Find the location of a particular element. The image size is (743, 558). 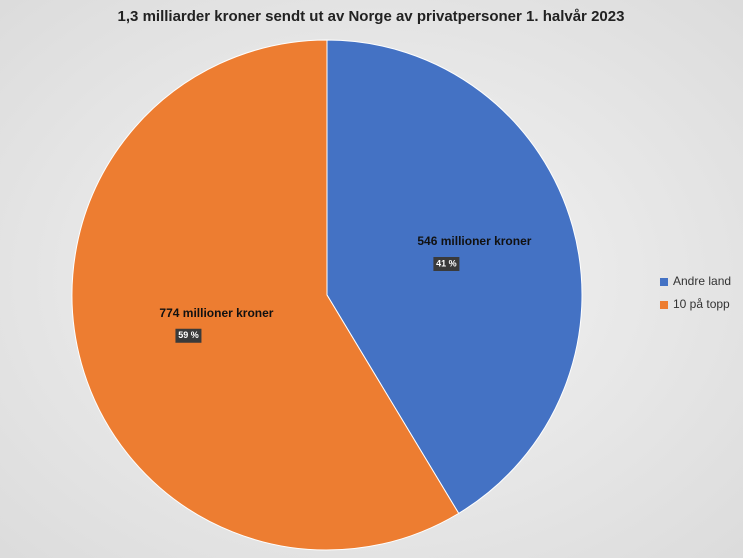

legend-label: 10 på topp is located at coordinates (701, 304).